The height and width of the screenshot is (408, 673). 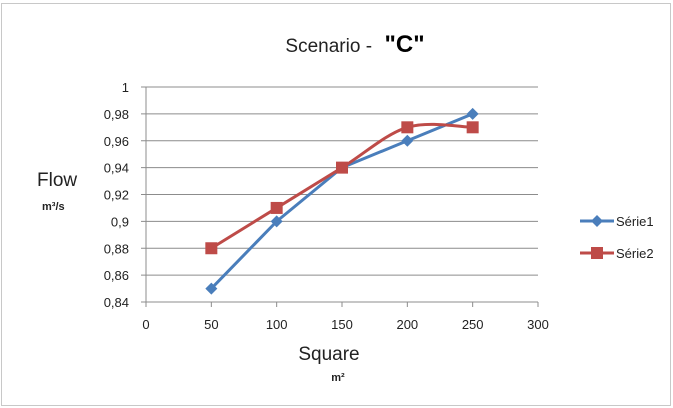 I want to click on x-tick-label: 200, so click(x=407, y=324).